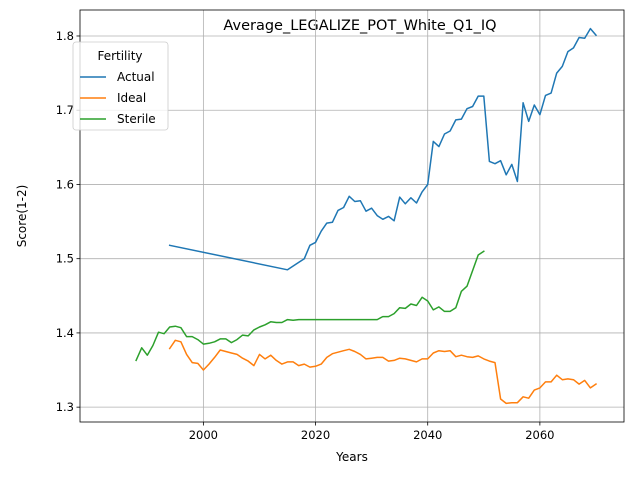 Image resolution: width=640 pixels, height=484 pixels. I want to click on x-tick-label: 2020, so click(315, 435).